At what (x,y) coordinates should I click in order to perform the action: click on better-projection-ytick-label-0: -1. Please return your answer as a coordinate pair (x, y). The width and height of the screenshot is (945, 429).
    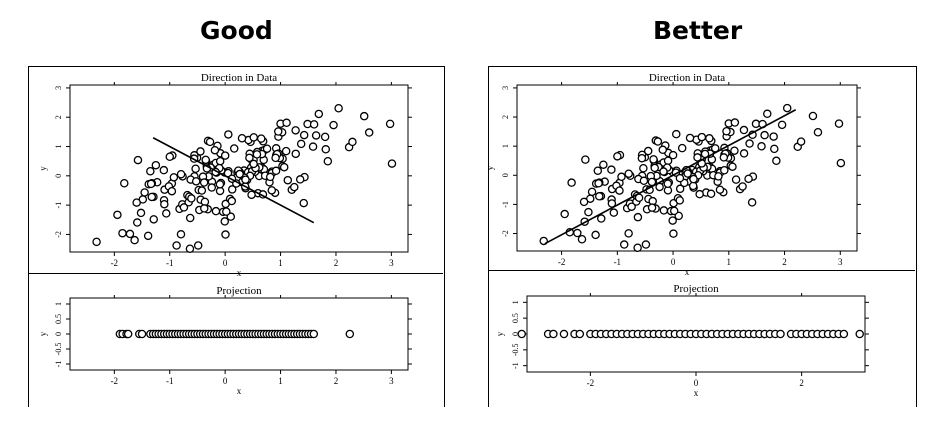
    Looking at the image, I should click on (515, 365).